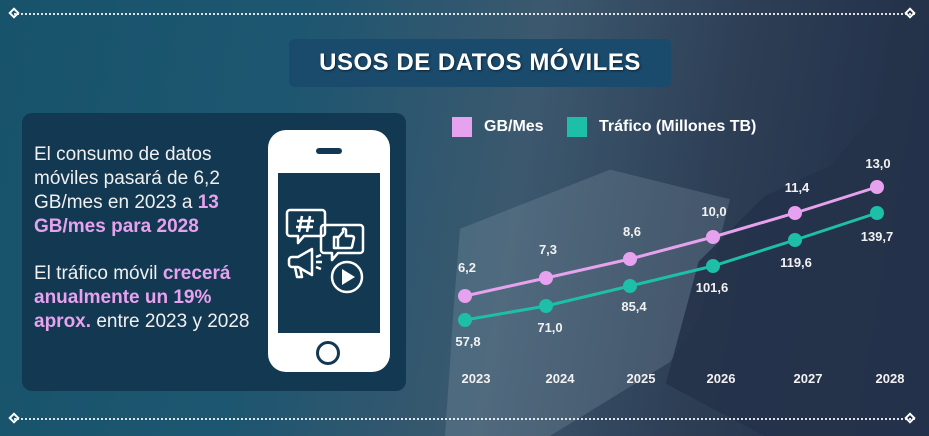  Describe the element at coordinates (467, 267) in the screenshot. I see `gb-label: 6,2` at that location.